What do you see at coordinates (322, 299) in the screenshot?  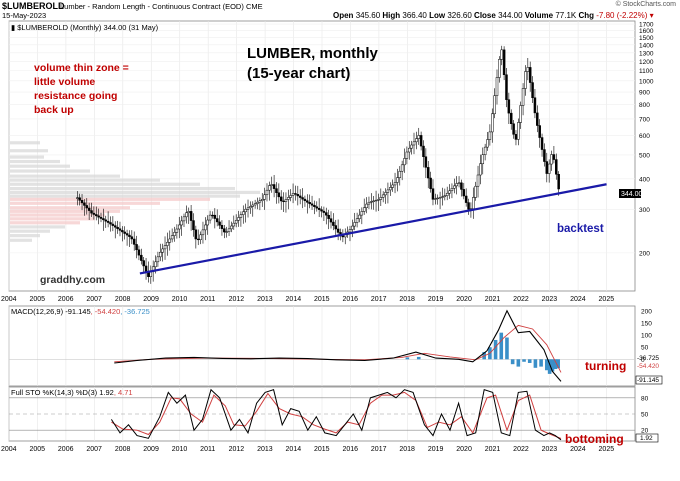 I see `year-tick-label: 2015` at bounding box center [322, 299].